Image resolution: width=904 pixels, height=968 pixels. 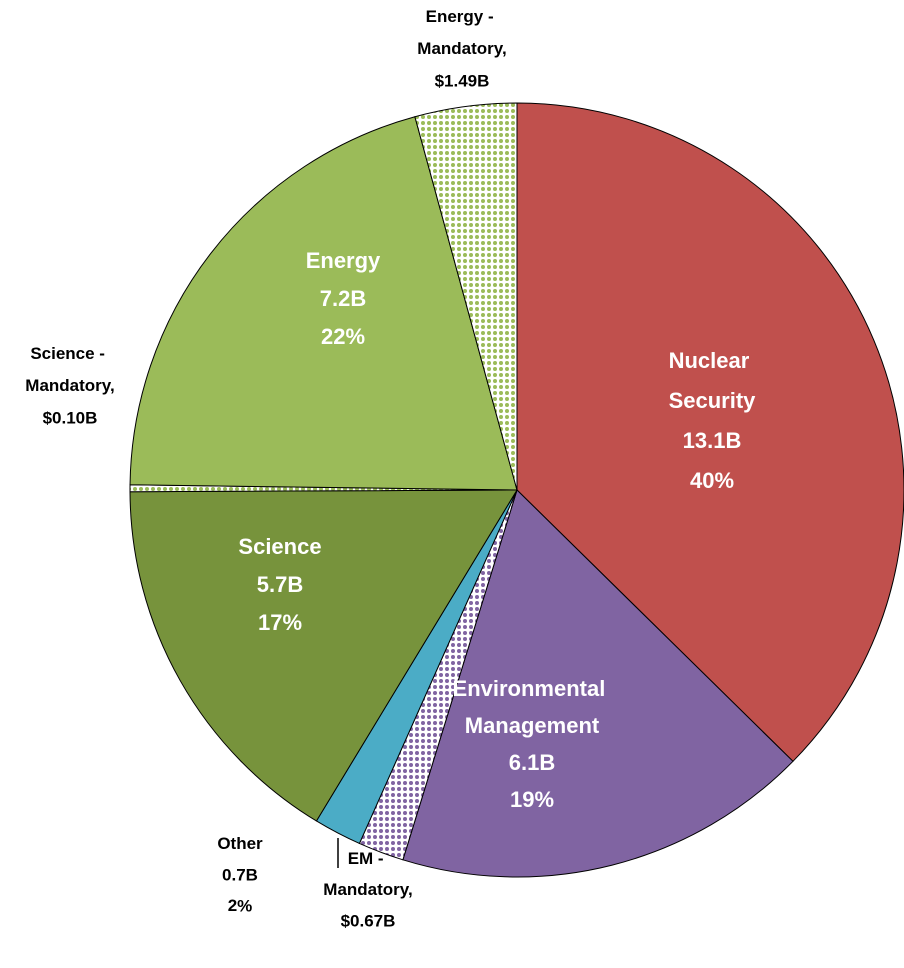 What do you see at coordinates (270, 622) in the screenshot?
I see `percent-value: 17` at bounding box center [270, 622].